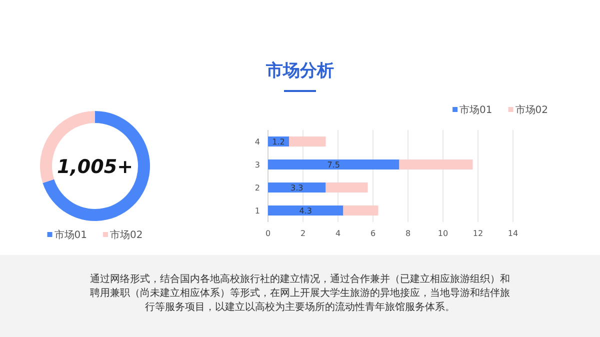 The width and height of the screenshot is (600, 337). Describe the element at coordinates (303, 233) in the screenshot. I see `x-tick-label: 2` at that location.